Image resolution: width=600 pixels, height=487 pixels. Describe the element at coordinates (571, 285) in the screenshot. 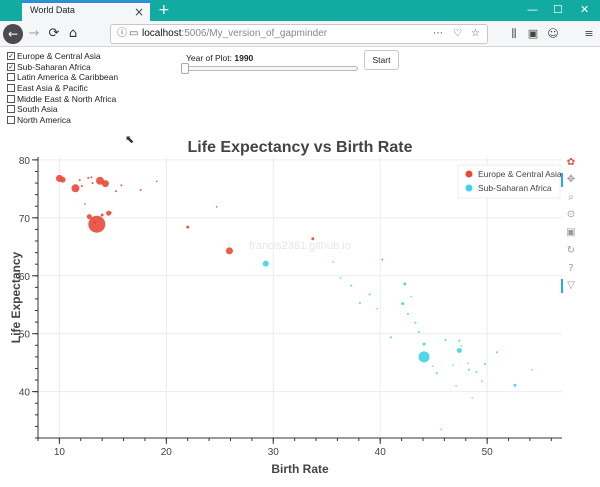

I see `hover-icon: ▽` at that location.